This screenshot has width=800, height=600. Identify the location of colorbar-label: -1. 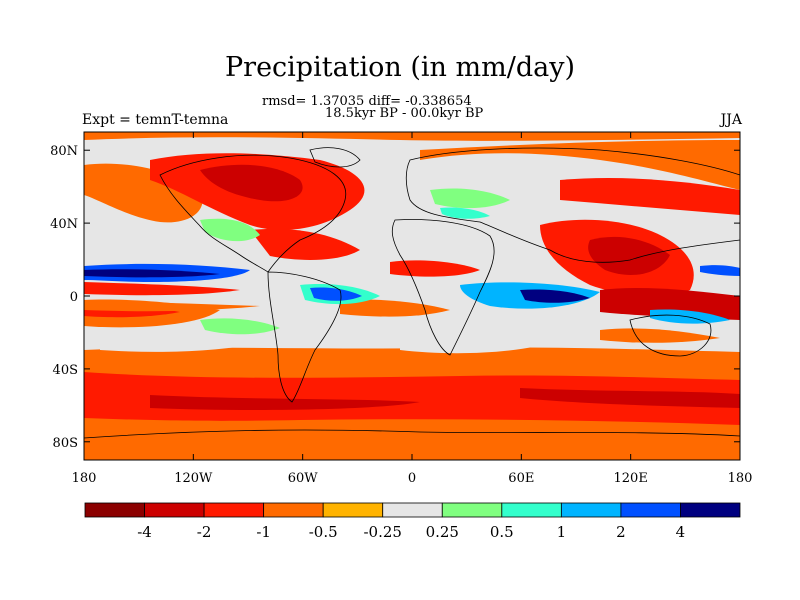
(263, 532).